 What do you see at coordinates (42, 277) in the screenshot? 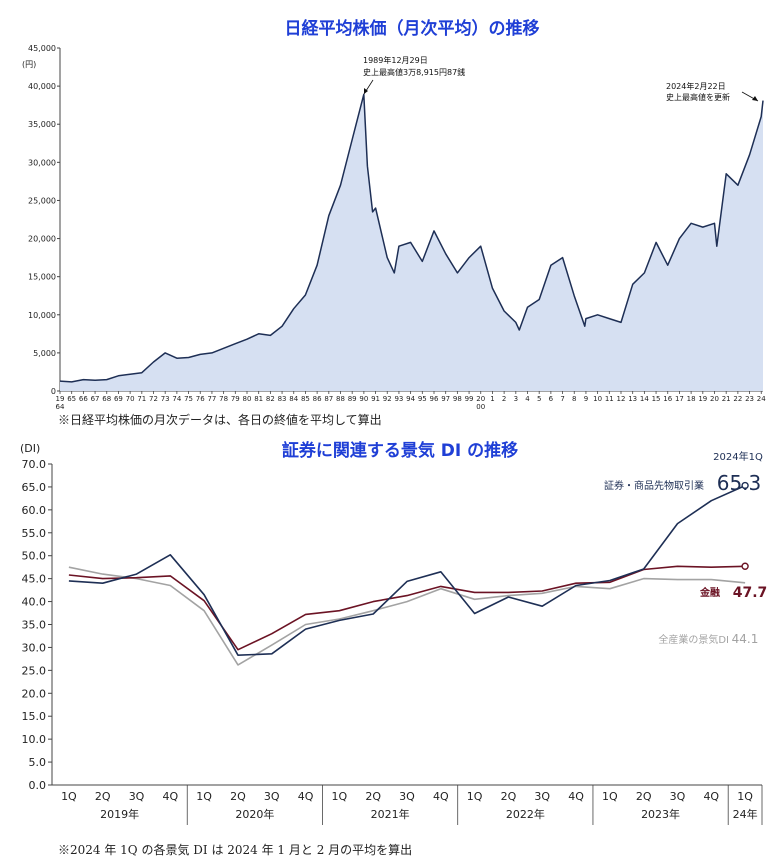
I see `nikkei-y-tick-label: 15,000` at bounding box center [42, 277].